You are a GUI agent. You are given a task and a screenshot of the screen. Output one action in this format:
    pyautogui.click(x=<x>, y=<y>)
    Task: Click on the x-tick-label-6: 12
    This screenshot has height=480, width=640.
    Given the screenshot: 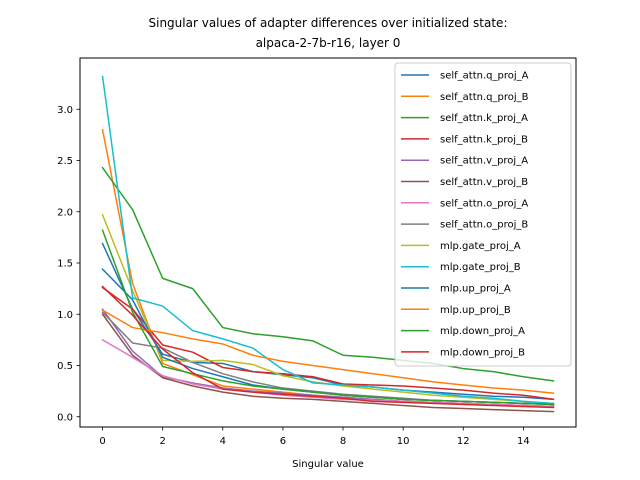 What is the action you would take?
    pyautogui.click(x=463, y=441)
    